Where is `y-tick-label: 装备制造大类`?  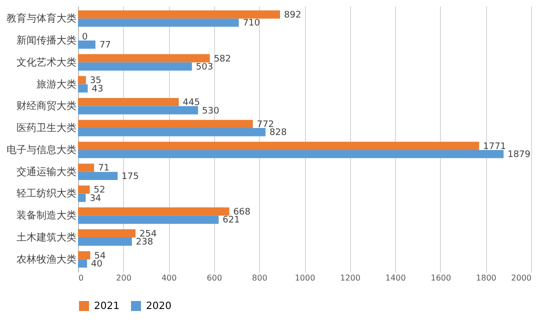 y-tick-label: 装备制造大类 is located at coordinates (46, 216).